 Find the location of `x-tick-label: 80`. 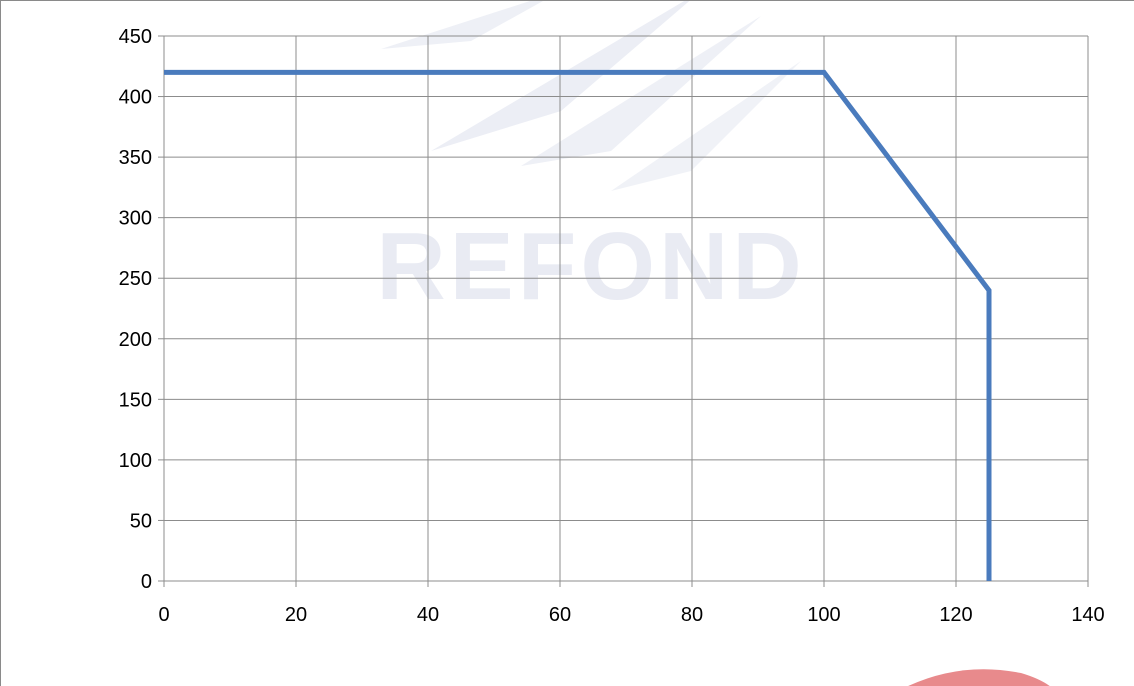

x-tick-label: 80 is located at coordinates (692, 615).